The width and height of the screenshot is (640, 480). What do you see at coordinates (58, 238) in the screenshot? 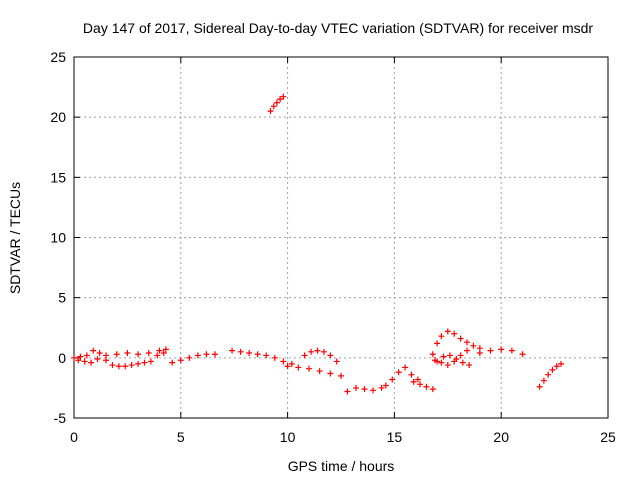
I see `y-tick-label-10: 10` at bounding box center [58, 238].